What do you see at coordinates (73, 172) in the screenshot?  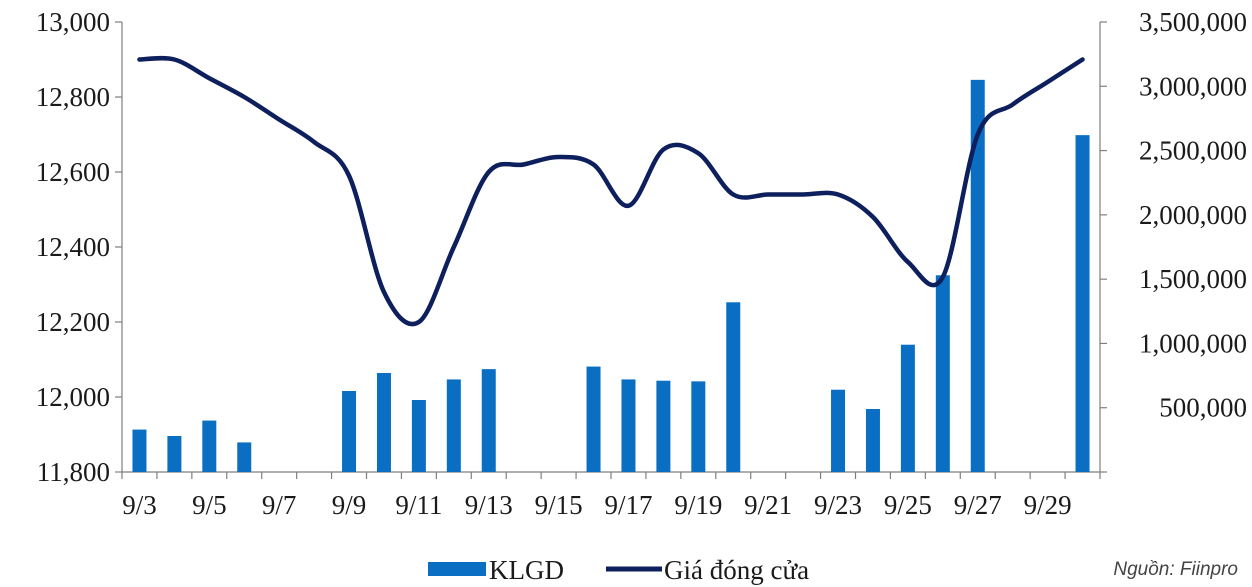 I see `left-axis-label: 12,600` at bounding box center [73, 172].